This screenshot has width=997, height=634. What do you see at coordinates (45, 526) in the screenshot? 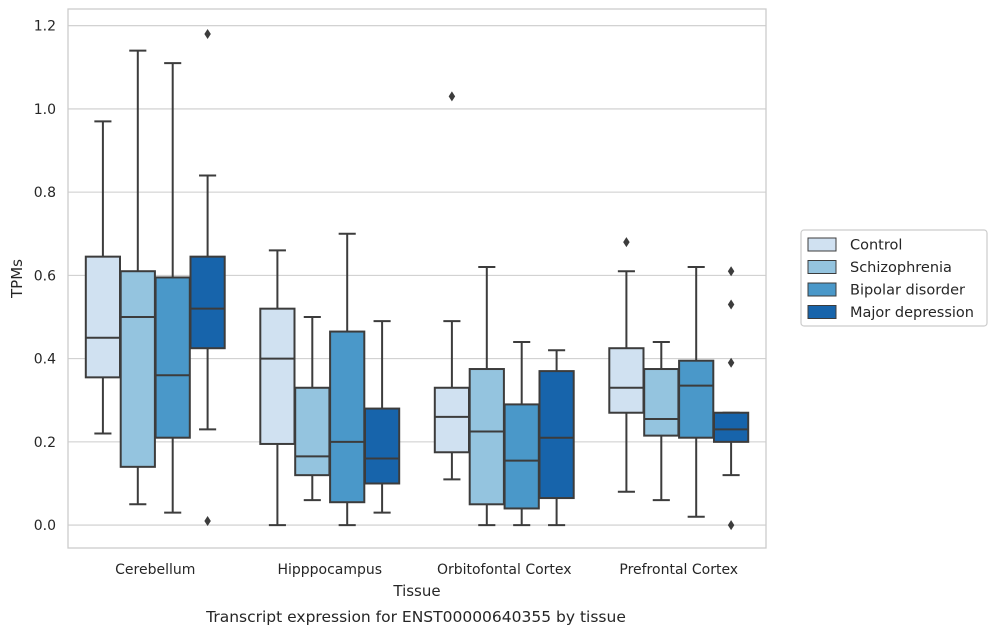
I see `y-tick-label: 0.0` at bounding box center [45, 526].